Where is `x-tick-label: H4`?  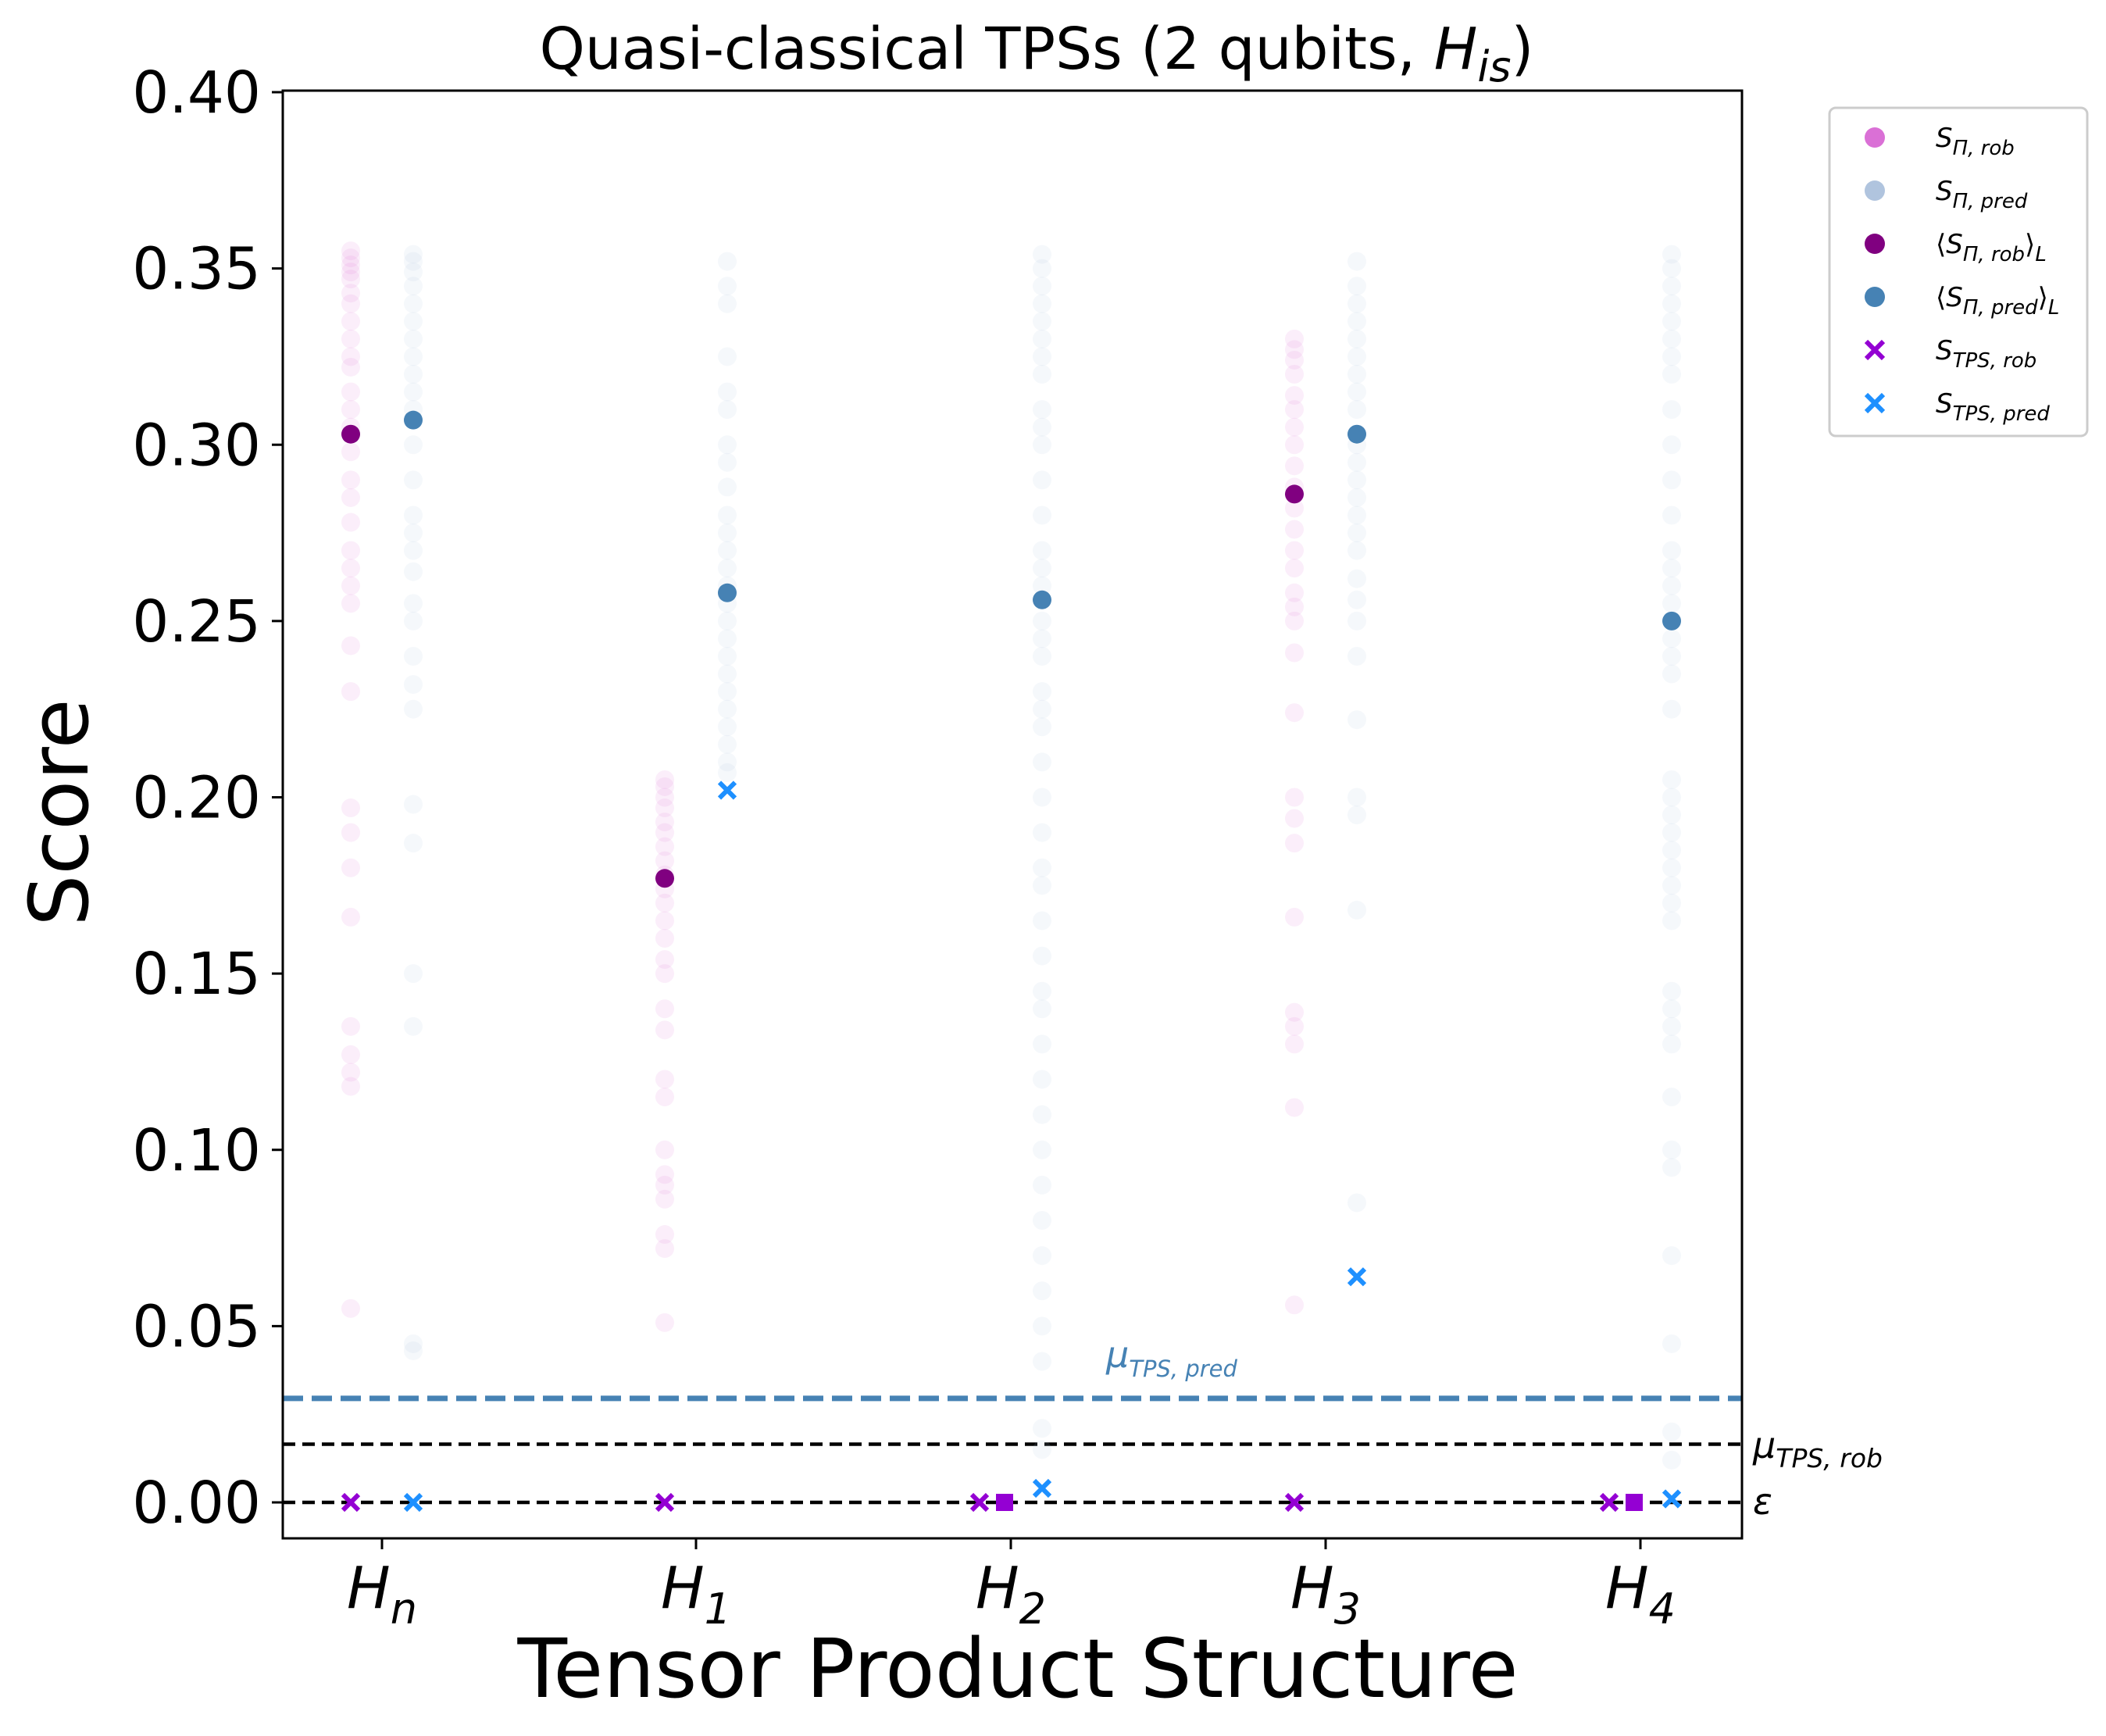 x-tick-label: H4 is located at coordinates (1640, 1594).